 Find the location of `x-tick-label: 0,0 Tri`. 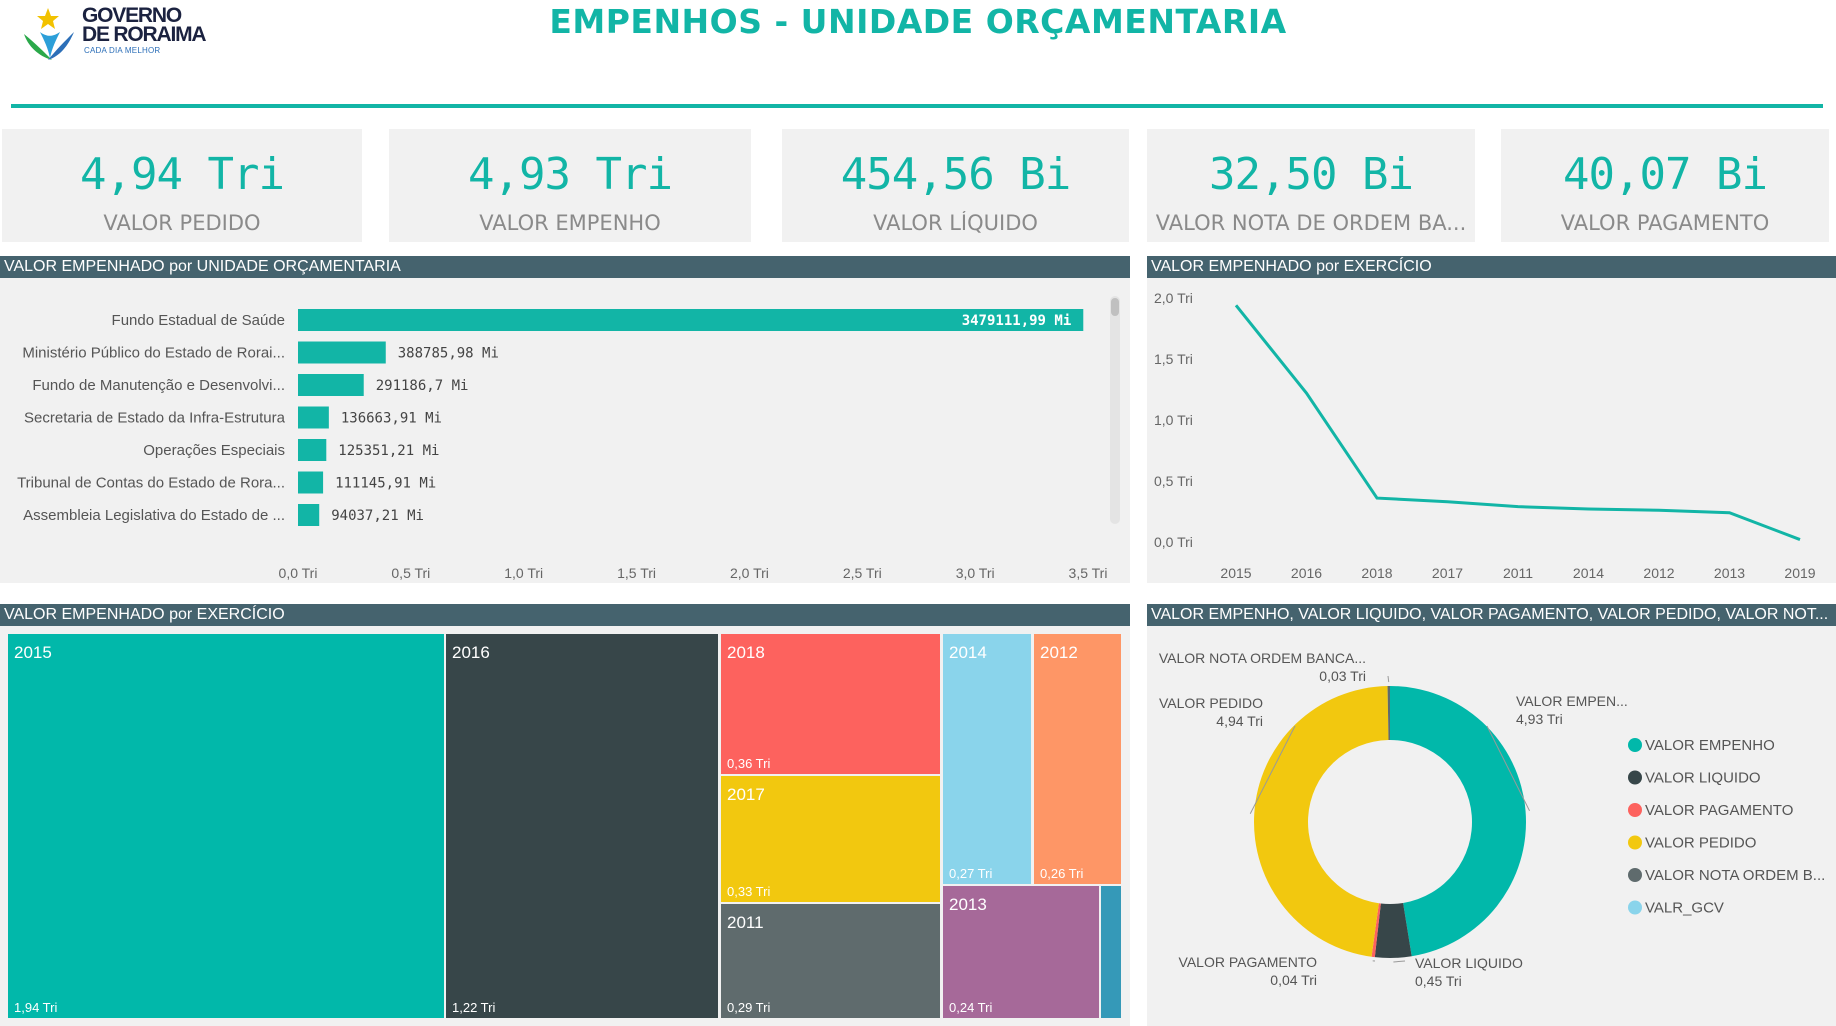

x-tick-label: 0,0 Tri is located at coordinates (298, 573).